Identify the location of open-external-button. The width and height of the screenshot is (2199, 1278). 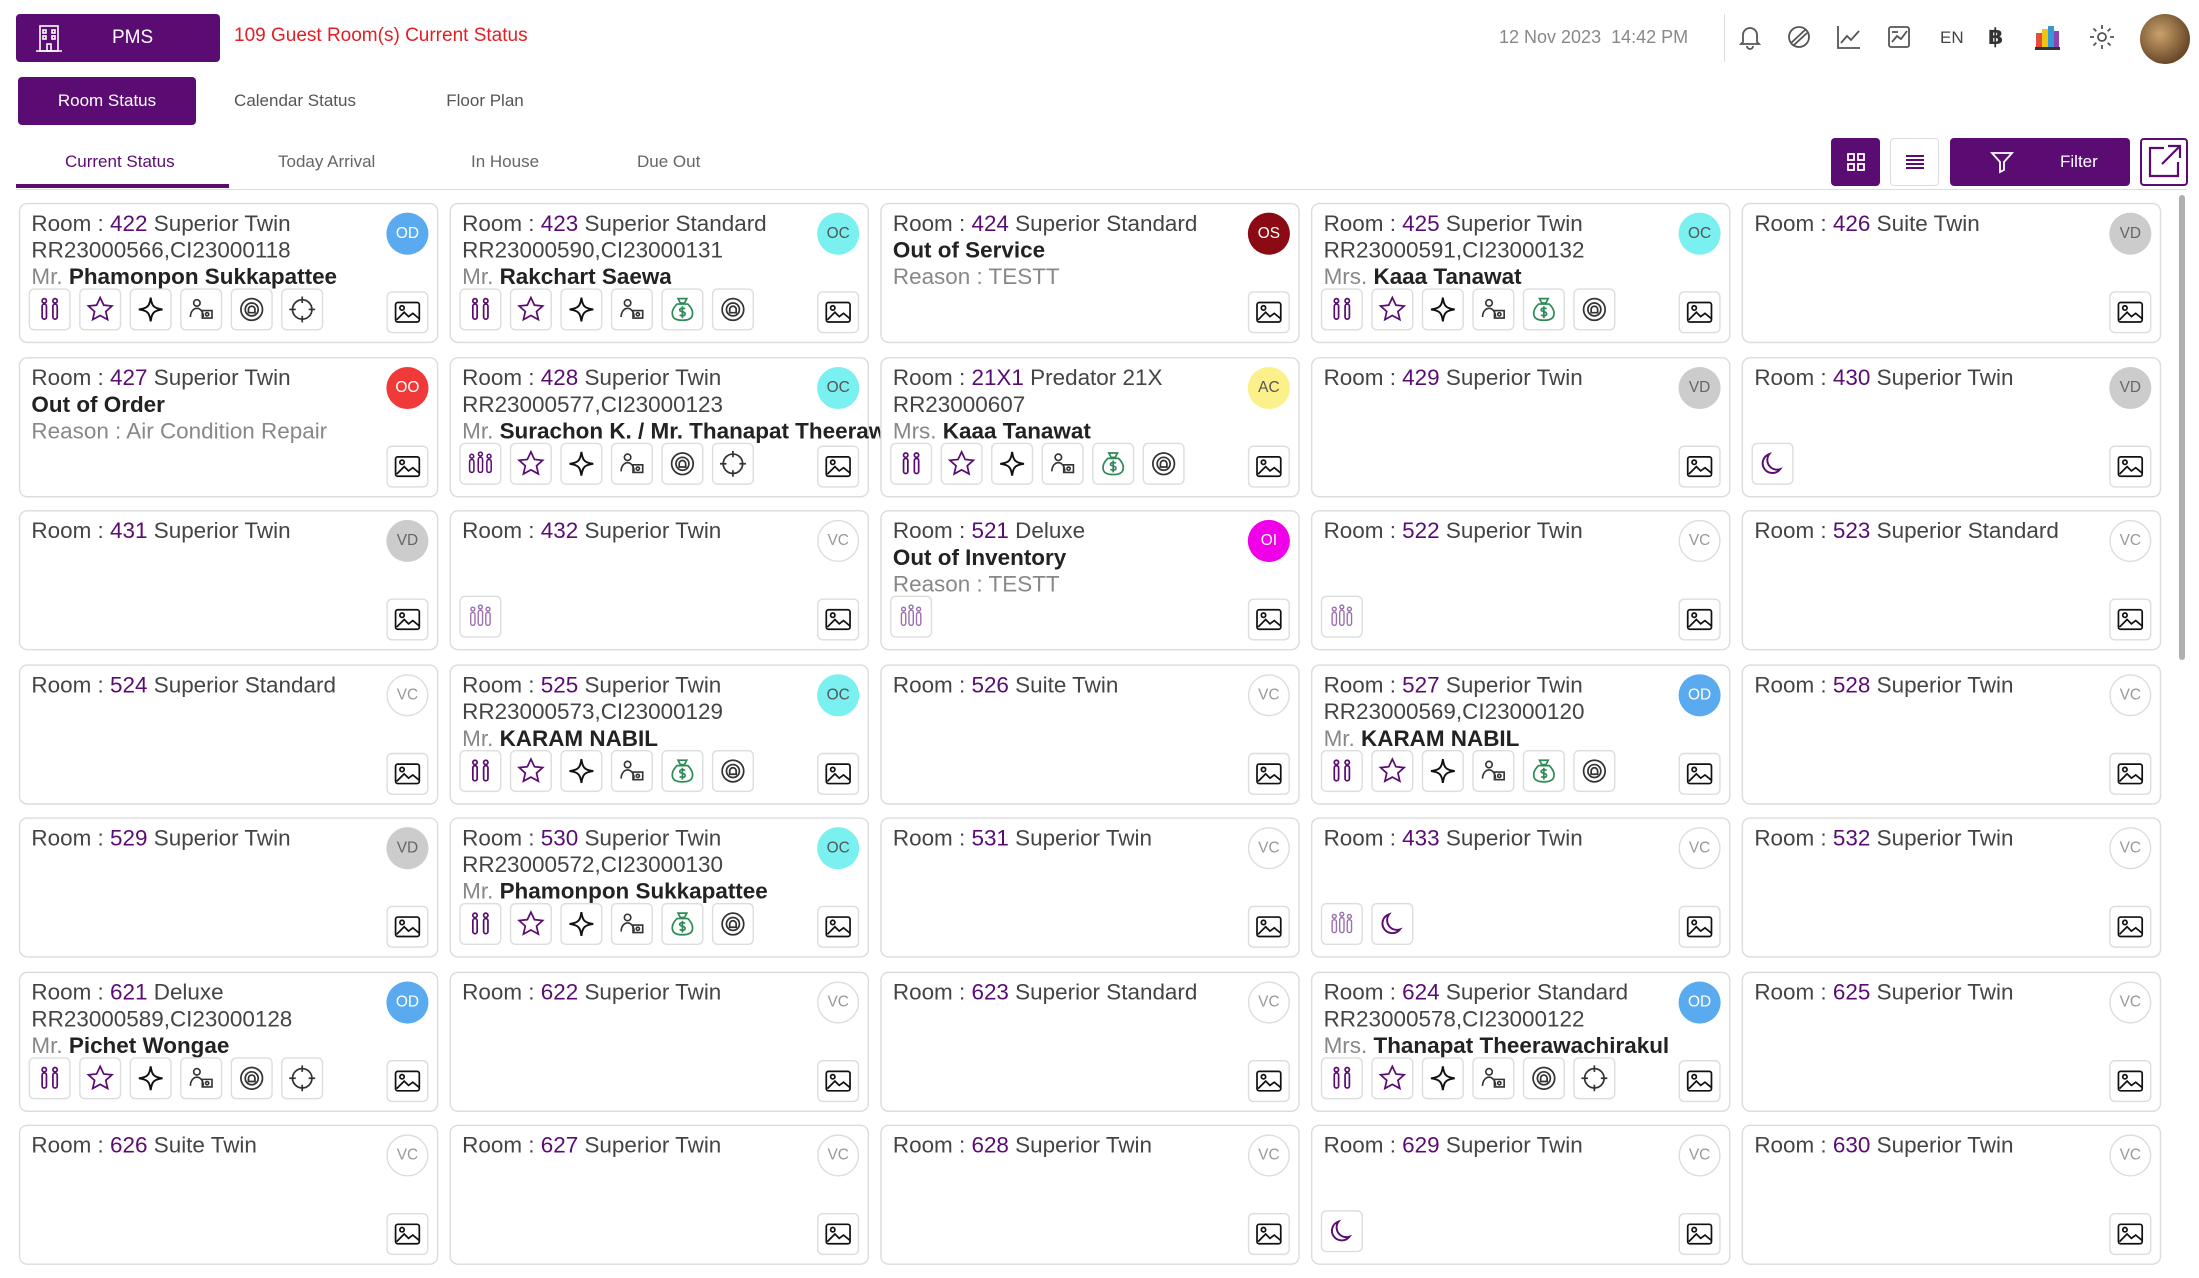
(2164, 162).